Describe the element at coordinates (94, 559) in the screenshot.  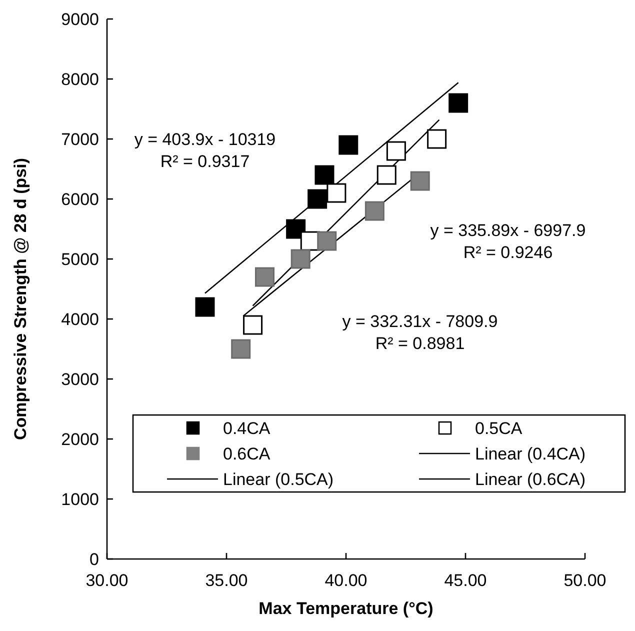
I see `y-tick-label: 0` at that location.